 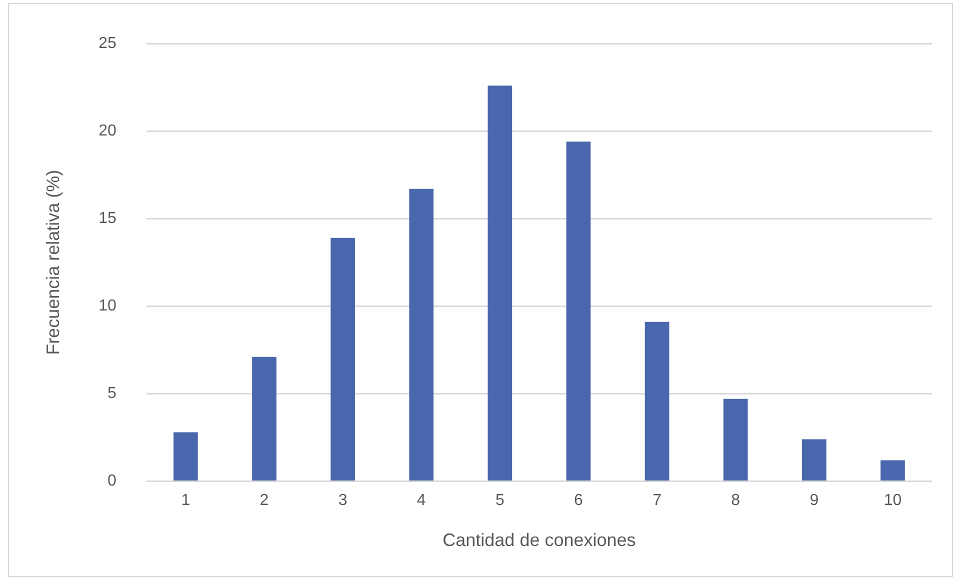 I want to click on y-tick-label: 15, so click(x=107, y=219).